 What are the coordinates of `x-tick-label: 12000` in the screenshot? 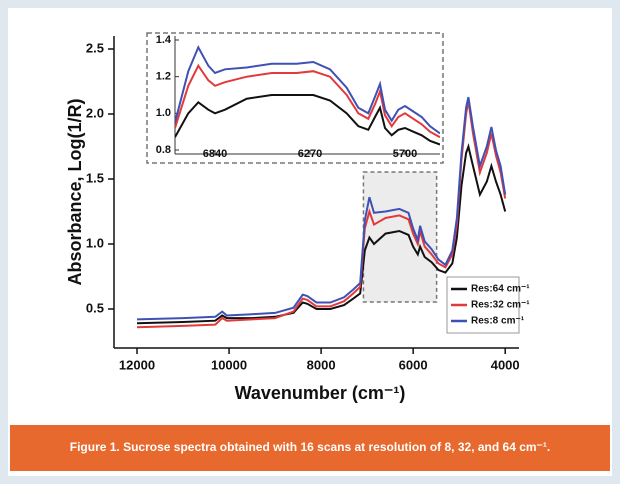 It's located at (137, 364).